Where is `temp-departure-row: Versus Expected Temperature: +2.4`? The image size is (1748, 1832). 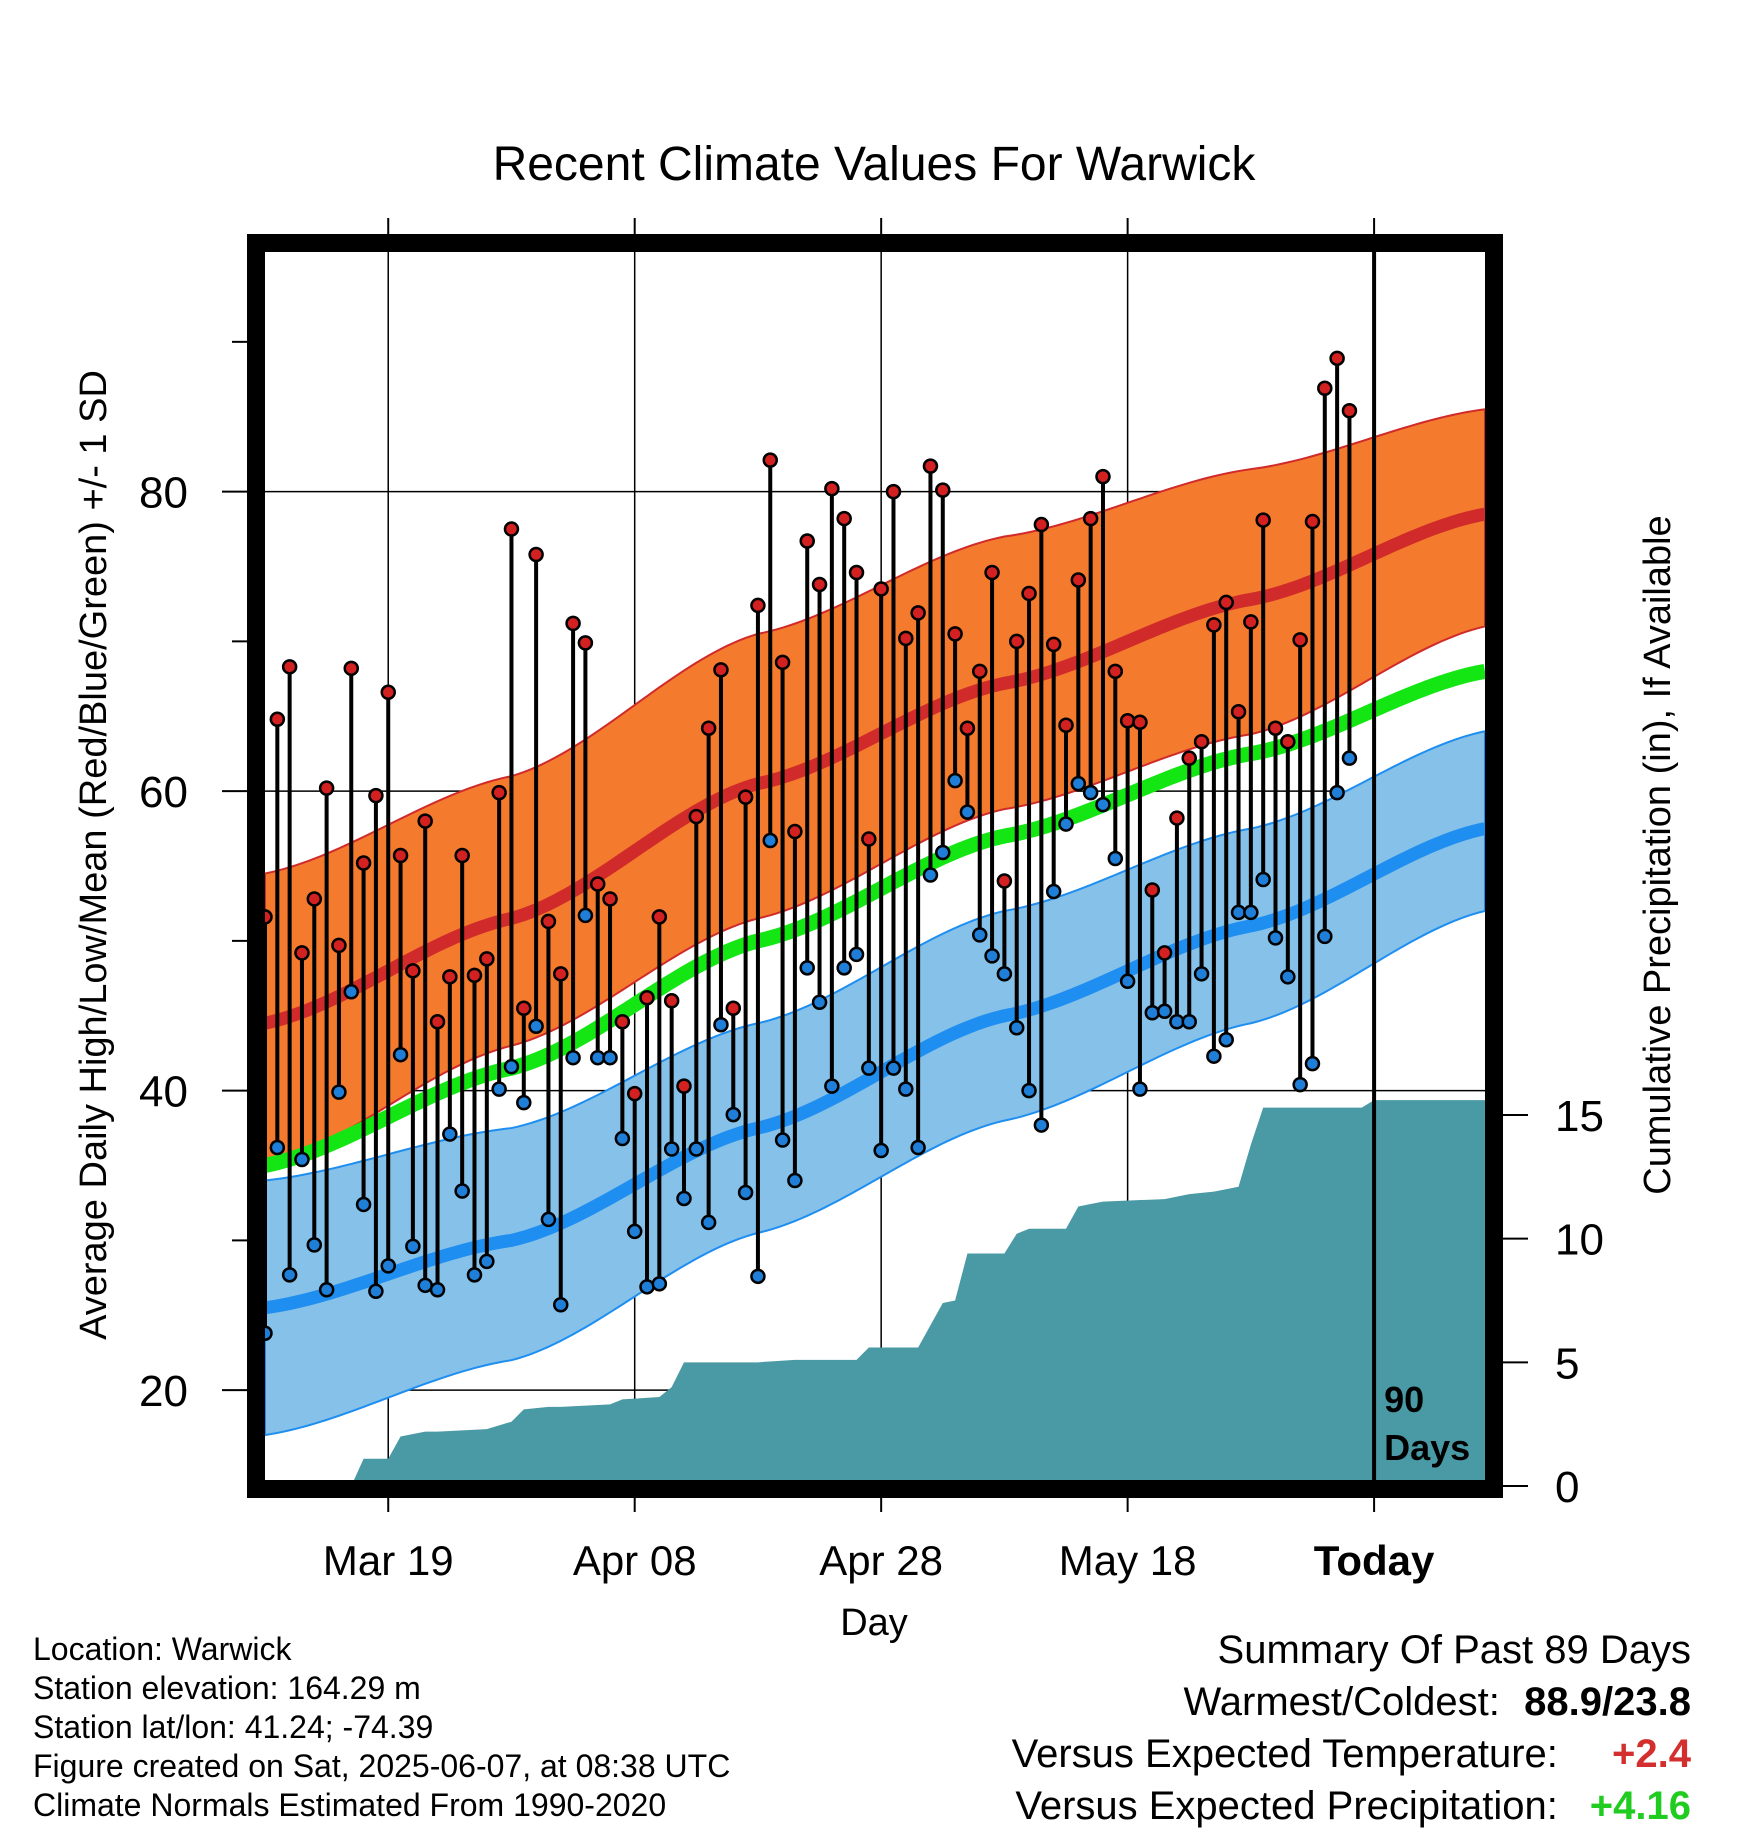 temp-departure-row: Versus Expected Temperature: +2.4 is located at coordinates (1351, 1754).